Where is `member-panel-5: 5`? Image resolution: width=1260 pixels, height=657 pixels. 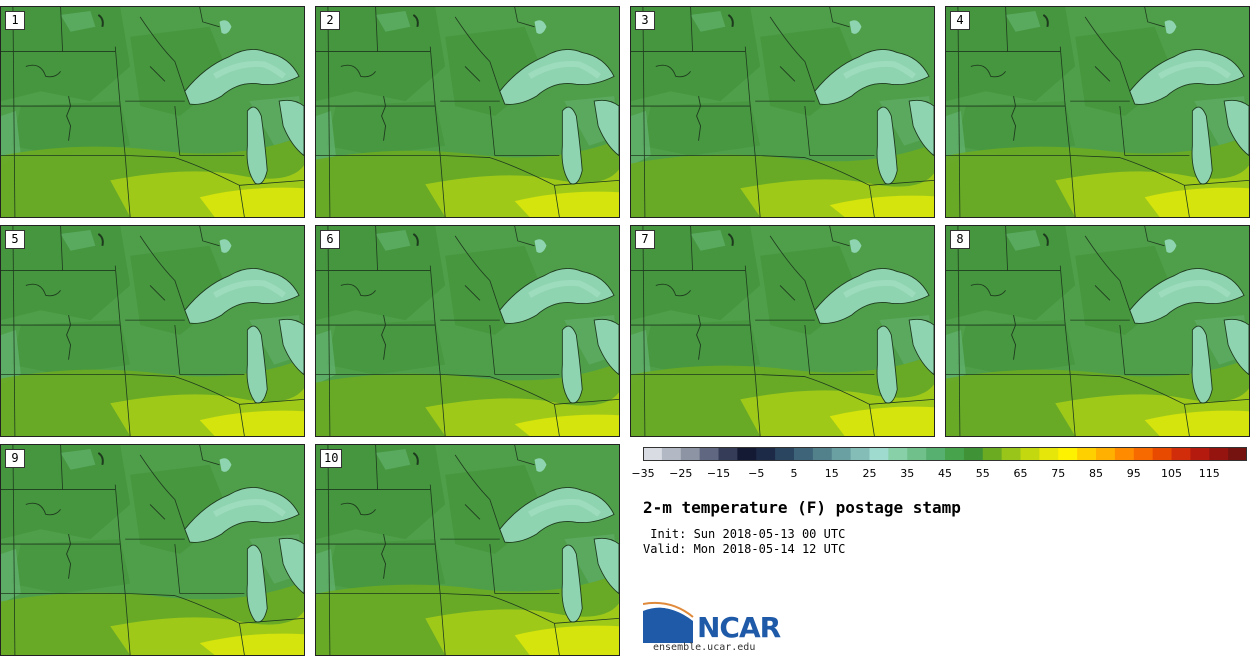 member-panel-5: 5 is located at coordinates (152, 331).